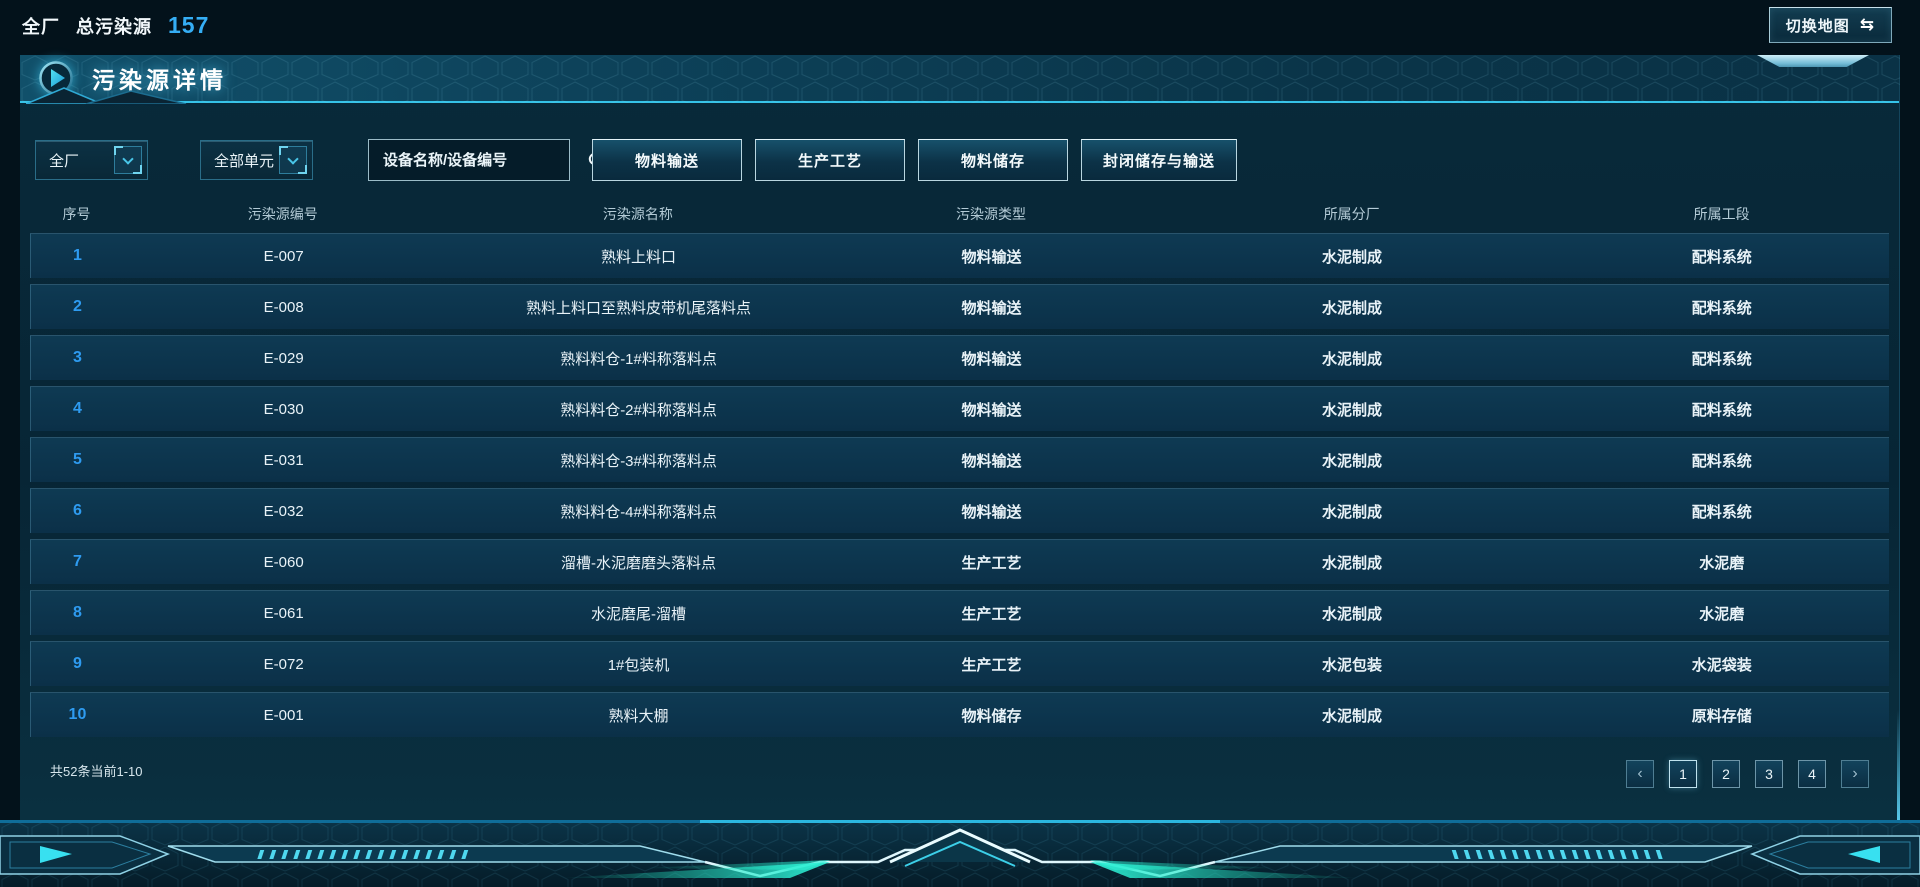 This screenshot has height=887, width=1920. Describe the element at coordinates (960, 25) in the screenshot. I see `top-bar: 全厂 总污染源 157 切换地图 ⇆` at that location.